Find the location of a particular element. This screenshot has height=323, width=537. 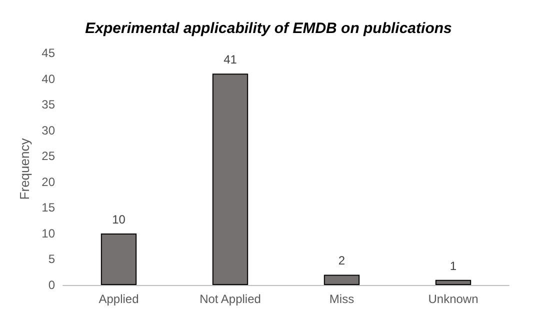

y-tick-label: 20 is located at coordinates (49, 181).